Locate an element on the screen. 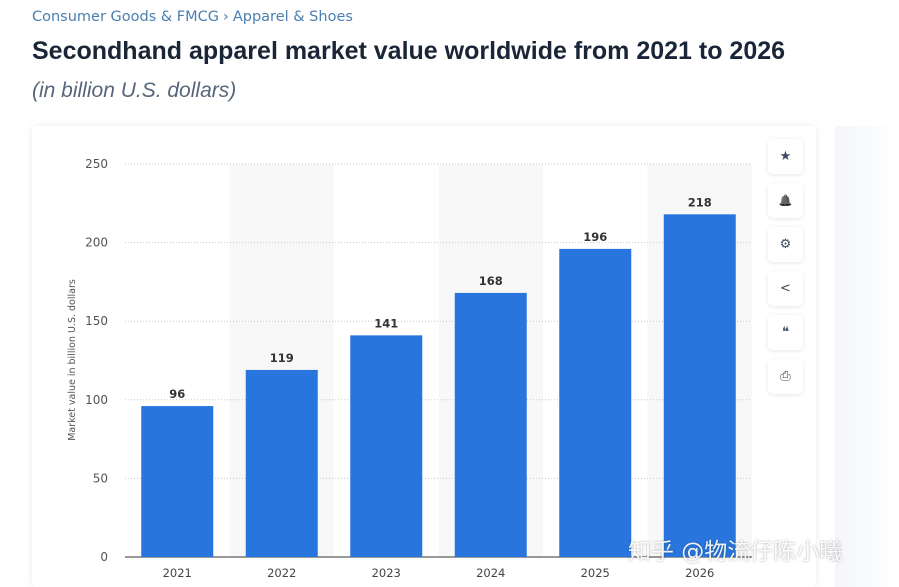 This screenshot has width=899, height=587. y-axis-label: Market value in billion U.S. dollars is located at coordinates (72, 360).